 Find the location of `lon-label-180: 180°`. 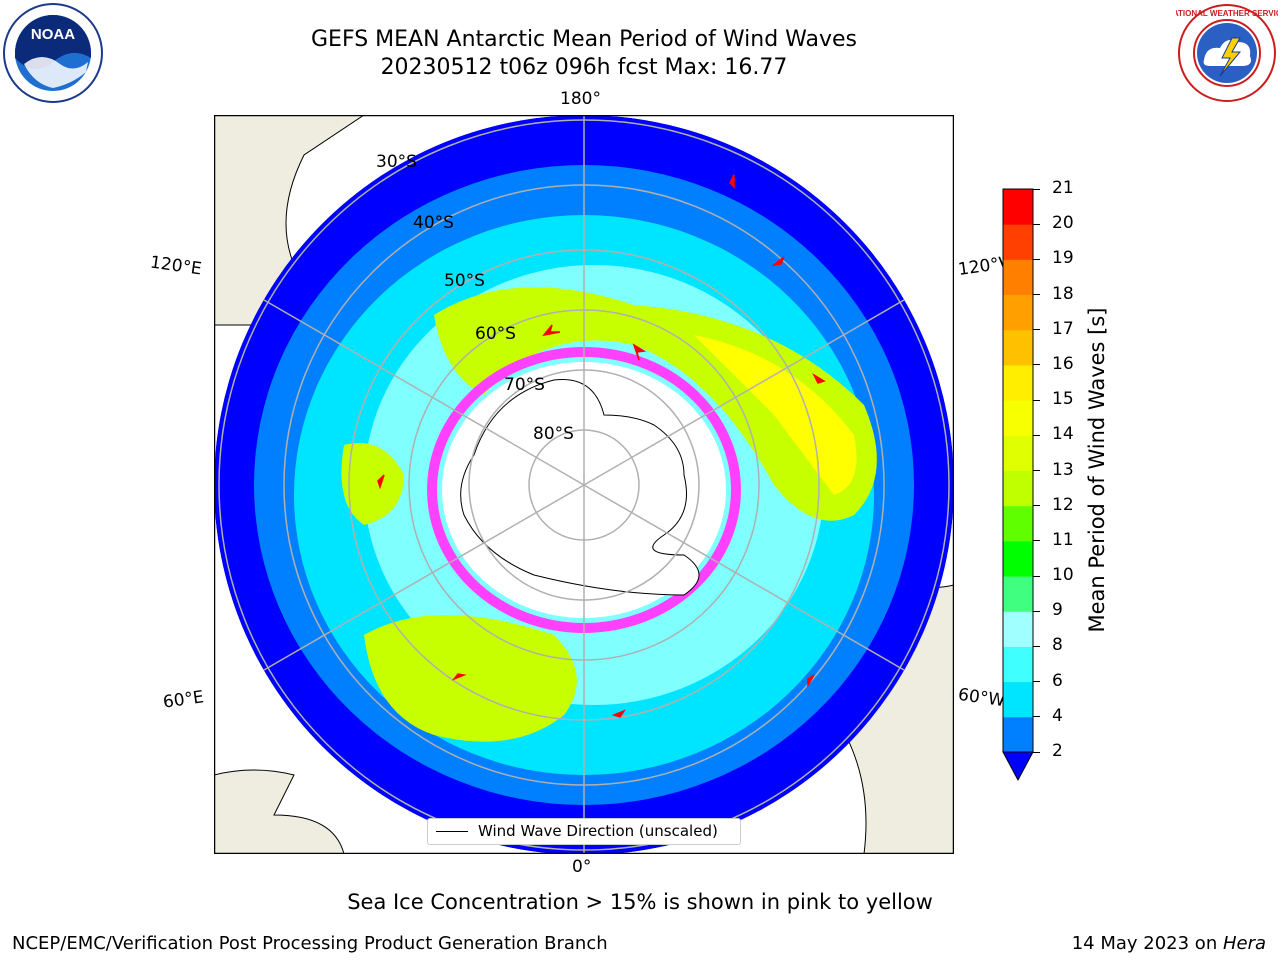

lon-label-180: 180° is located at coordinates (580, 99).